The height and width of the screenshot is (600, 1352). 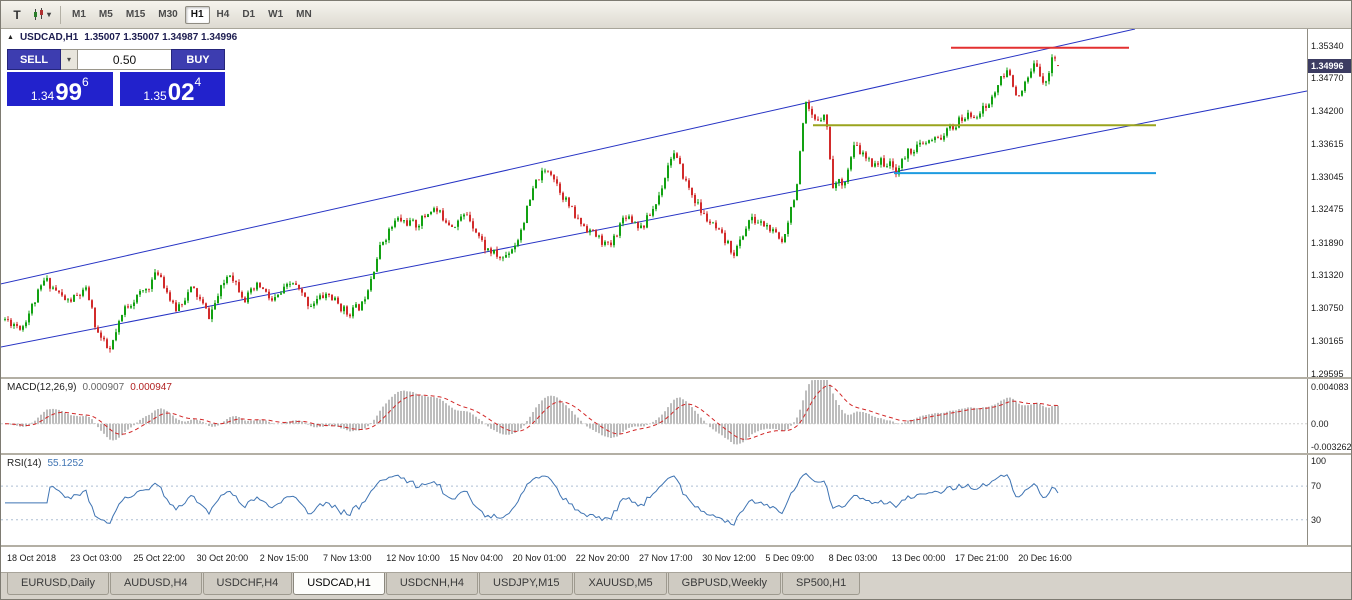 What do you see at coordinates (276, 14) in the screenshot?
I see `timeframe-button-w1: W1` at bounding box center [276, 14].